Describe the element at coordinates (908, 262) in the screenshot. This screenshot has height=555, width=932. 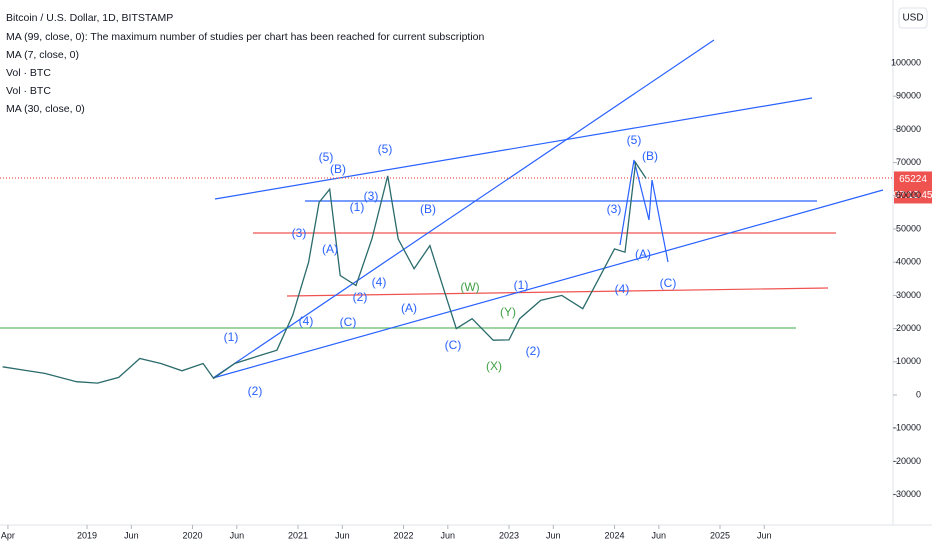
I see `y-tick-label: 40000` at that location.